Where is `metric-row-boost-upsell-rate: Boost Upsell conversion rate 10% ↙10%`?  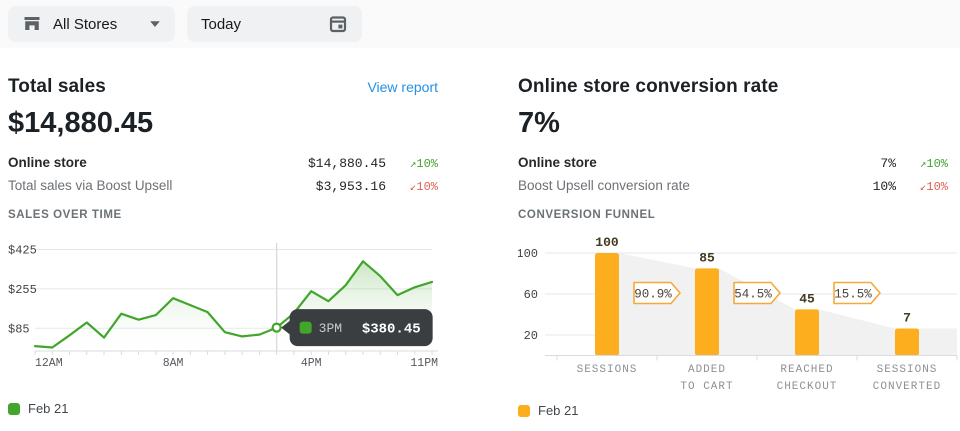
metric-row-boost-upsell-rate: Boost Upsell conversion rate 10% ↙10% is located at coordinates (738, 186).